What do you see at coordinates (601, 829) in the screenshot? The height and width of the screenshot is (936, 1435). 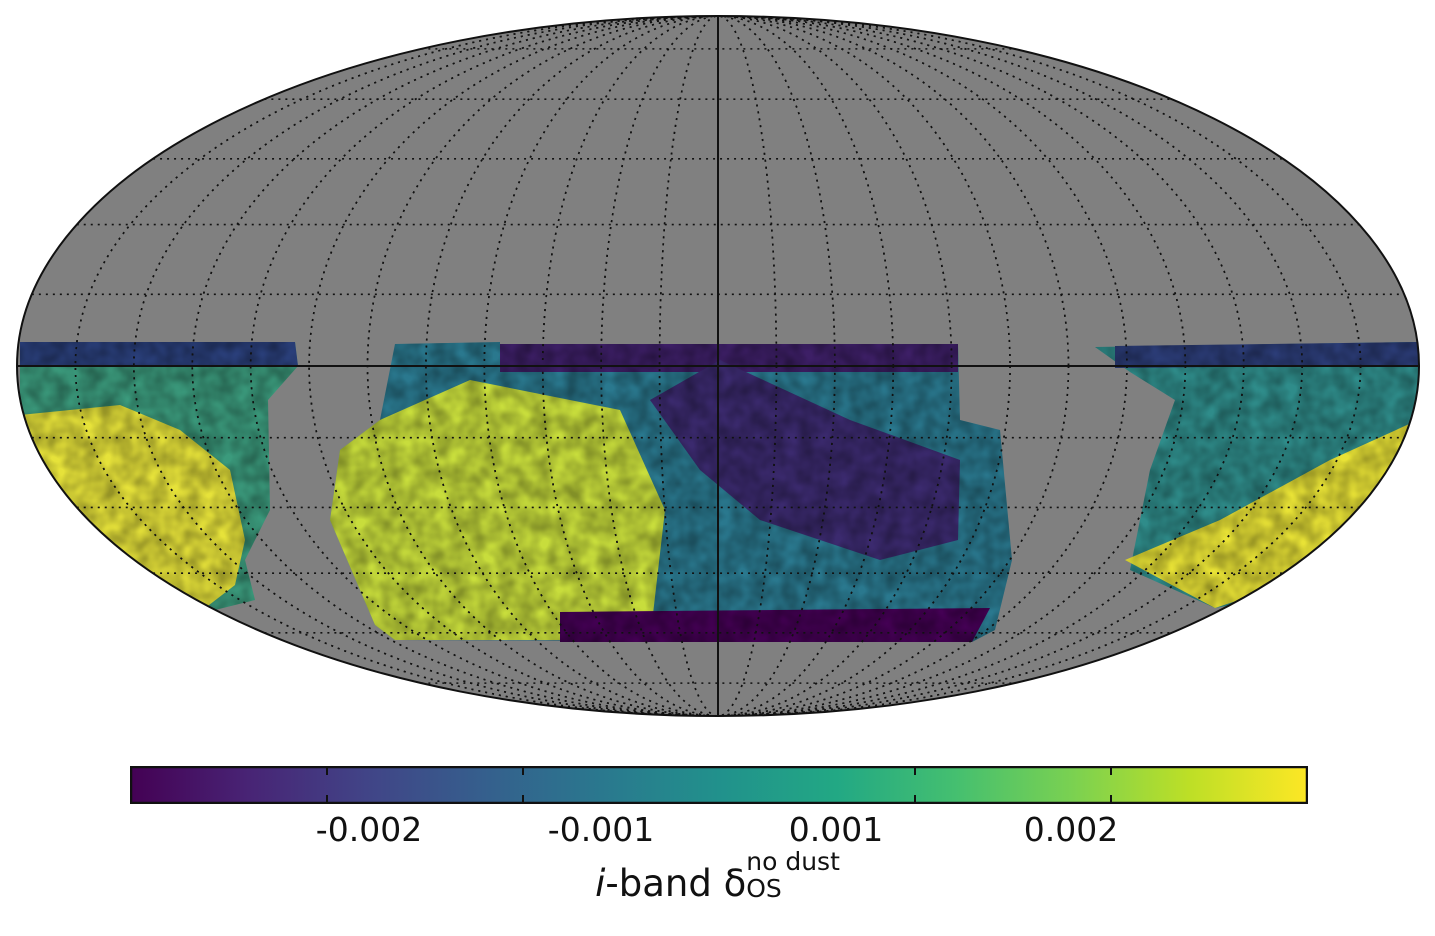 I see `colorbar-tick-label: -0.001` at bounding box center [601, 829].